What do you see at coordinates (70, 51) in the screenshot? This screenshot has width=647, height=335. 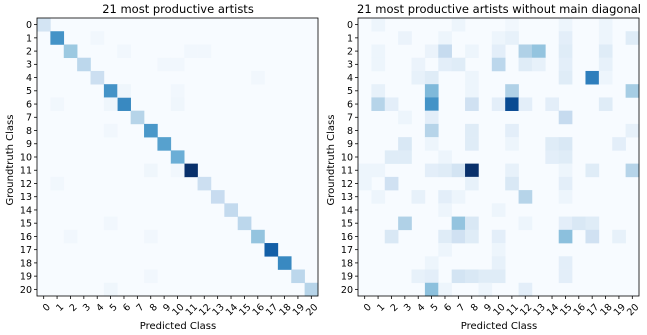 I see `heatmap-cell-r2-c2` at bounding box center [70, 51].